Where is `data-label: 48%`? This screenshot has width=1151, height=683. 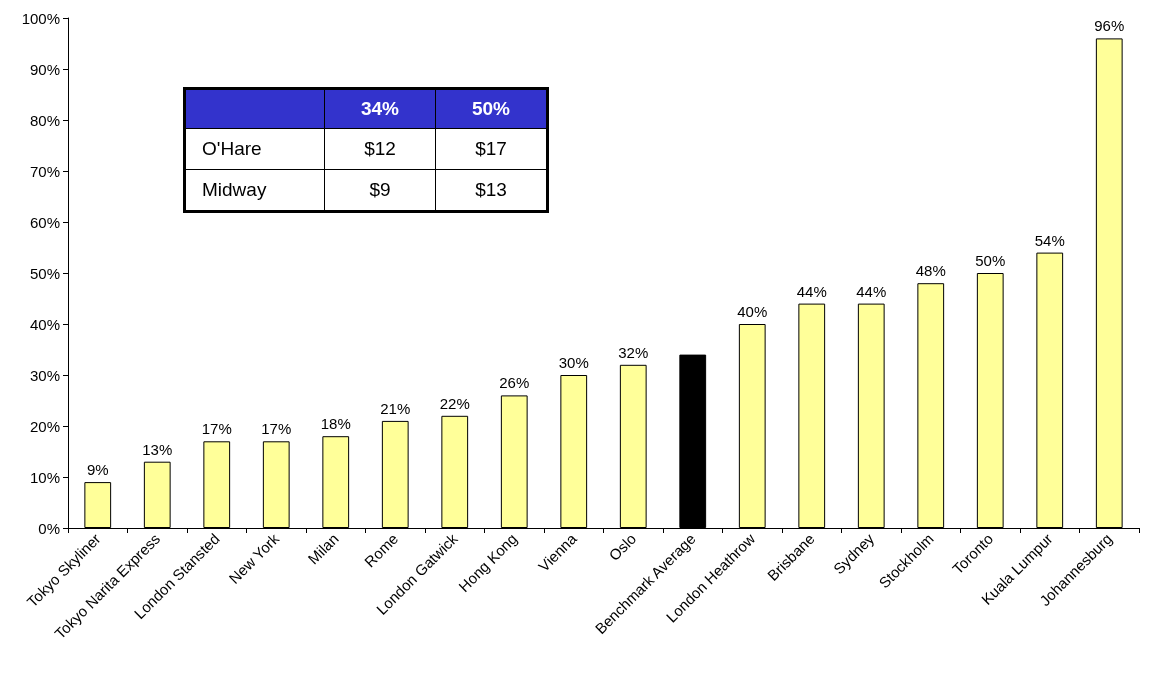
data-label: 48% is located at coordinates (930, 271).